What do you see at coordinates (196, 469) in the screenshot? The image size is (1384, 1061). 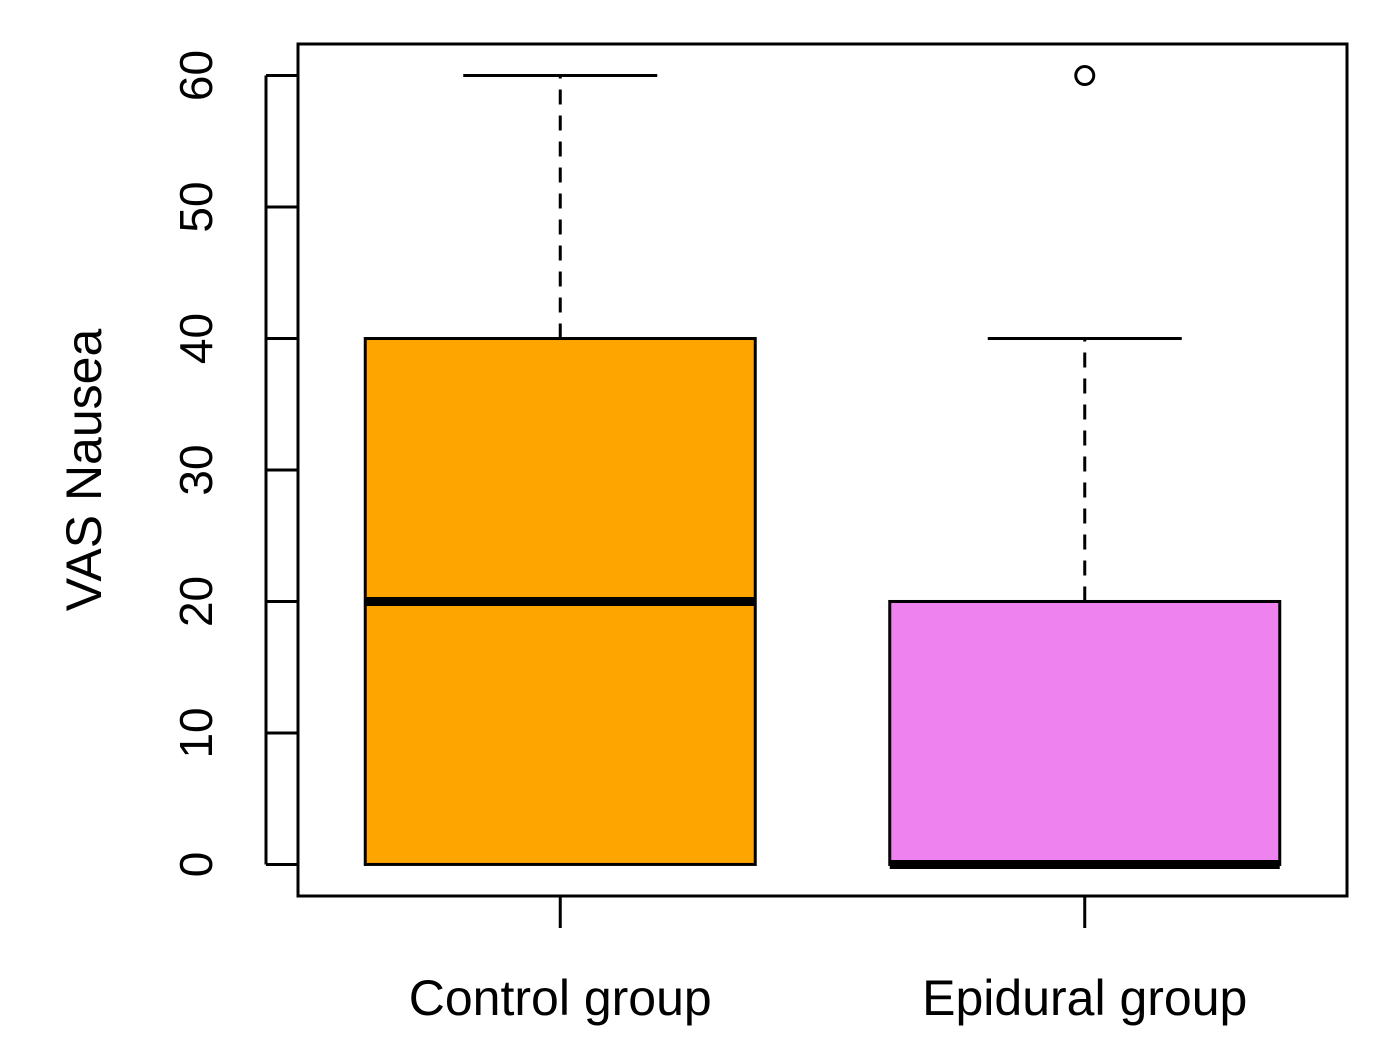 I see `y-tick-label: 30` at bounding box center [196, 469].